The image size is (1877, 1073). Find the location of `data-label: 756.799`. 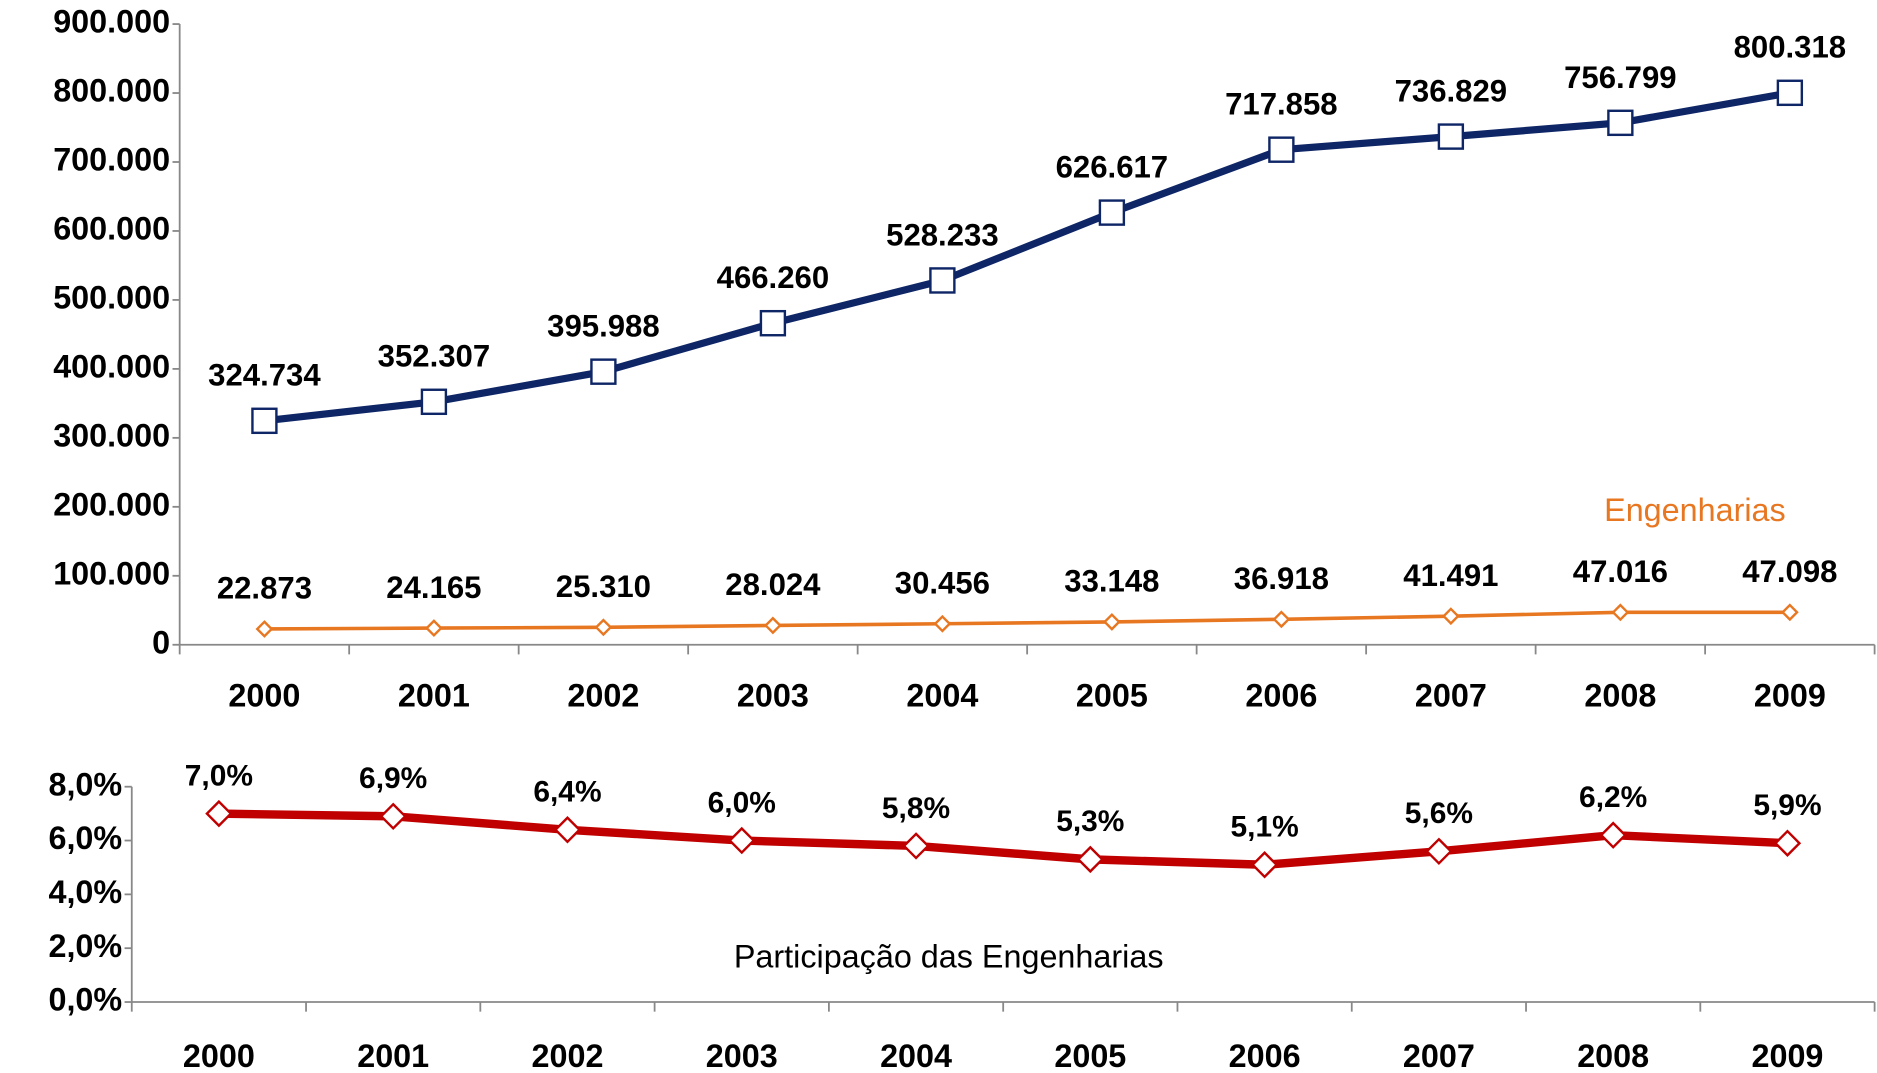

data-label: 756.799 is located at coordinates (1620, 77).